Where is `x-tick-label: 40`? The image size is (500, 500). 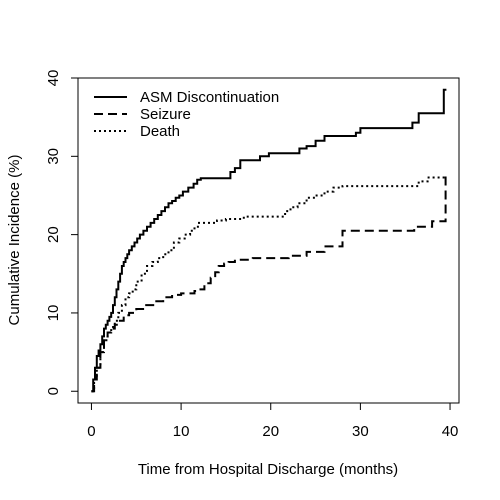 x-tick-label: 40 is located at coordinates (450, 431).